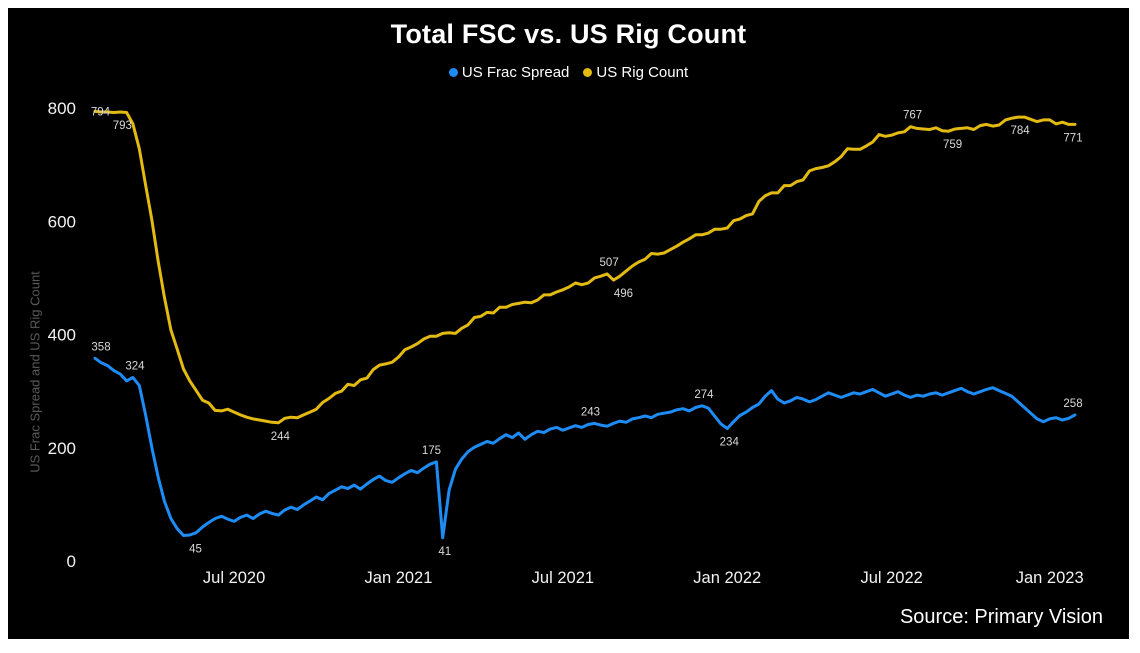 The height and width of the screenshot is (653, 1140). Describe the element at coordinates (891, 578) in the screenshot. I see `x-tick-label-jul-2022: Jul 2022` at that location.